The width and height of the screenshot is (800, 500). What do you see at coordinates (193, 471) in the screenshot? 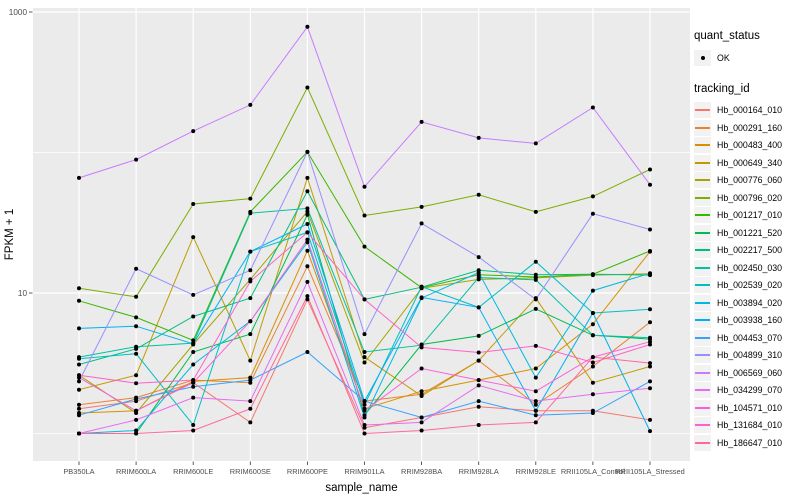
I see `x-tick-label: RRIM600LE` at bounding box center [193, 471].